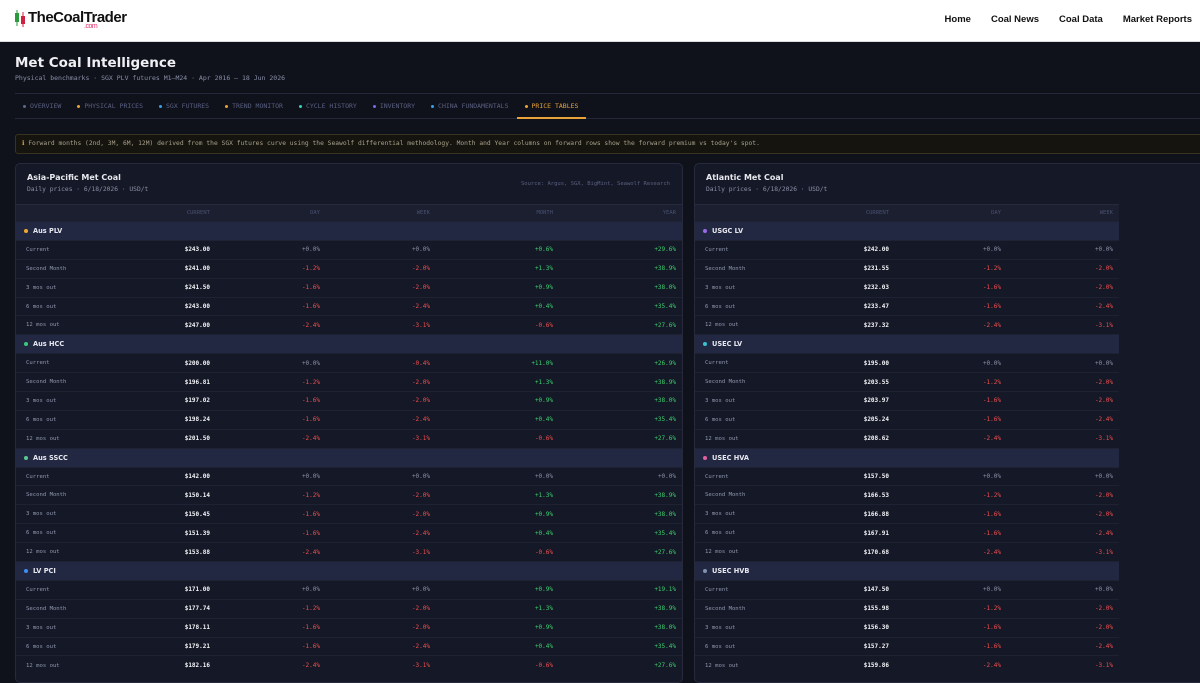  What do you see at coordinates (349, 306) in the screenshot?
I see `data-row: 6 mos out $243.00 -1.6% -2.4% +0.4% +35.4%` at bounding box center [349, 306].